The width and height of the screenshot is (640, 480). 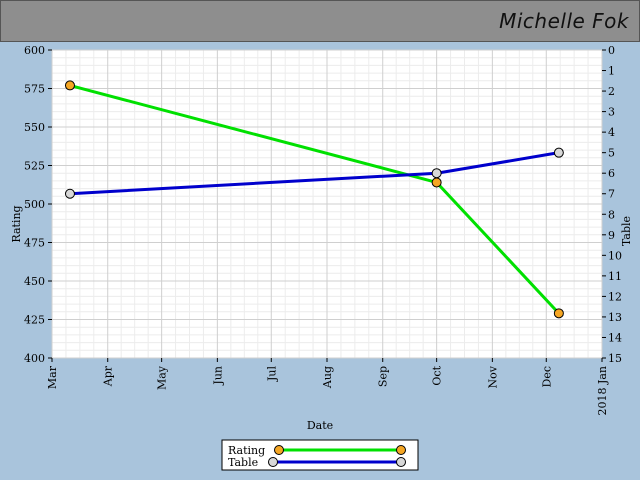 I want to click on header-bar: Michelle Fok, so click(x=320, y=21).